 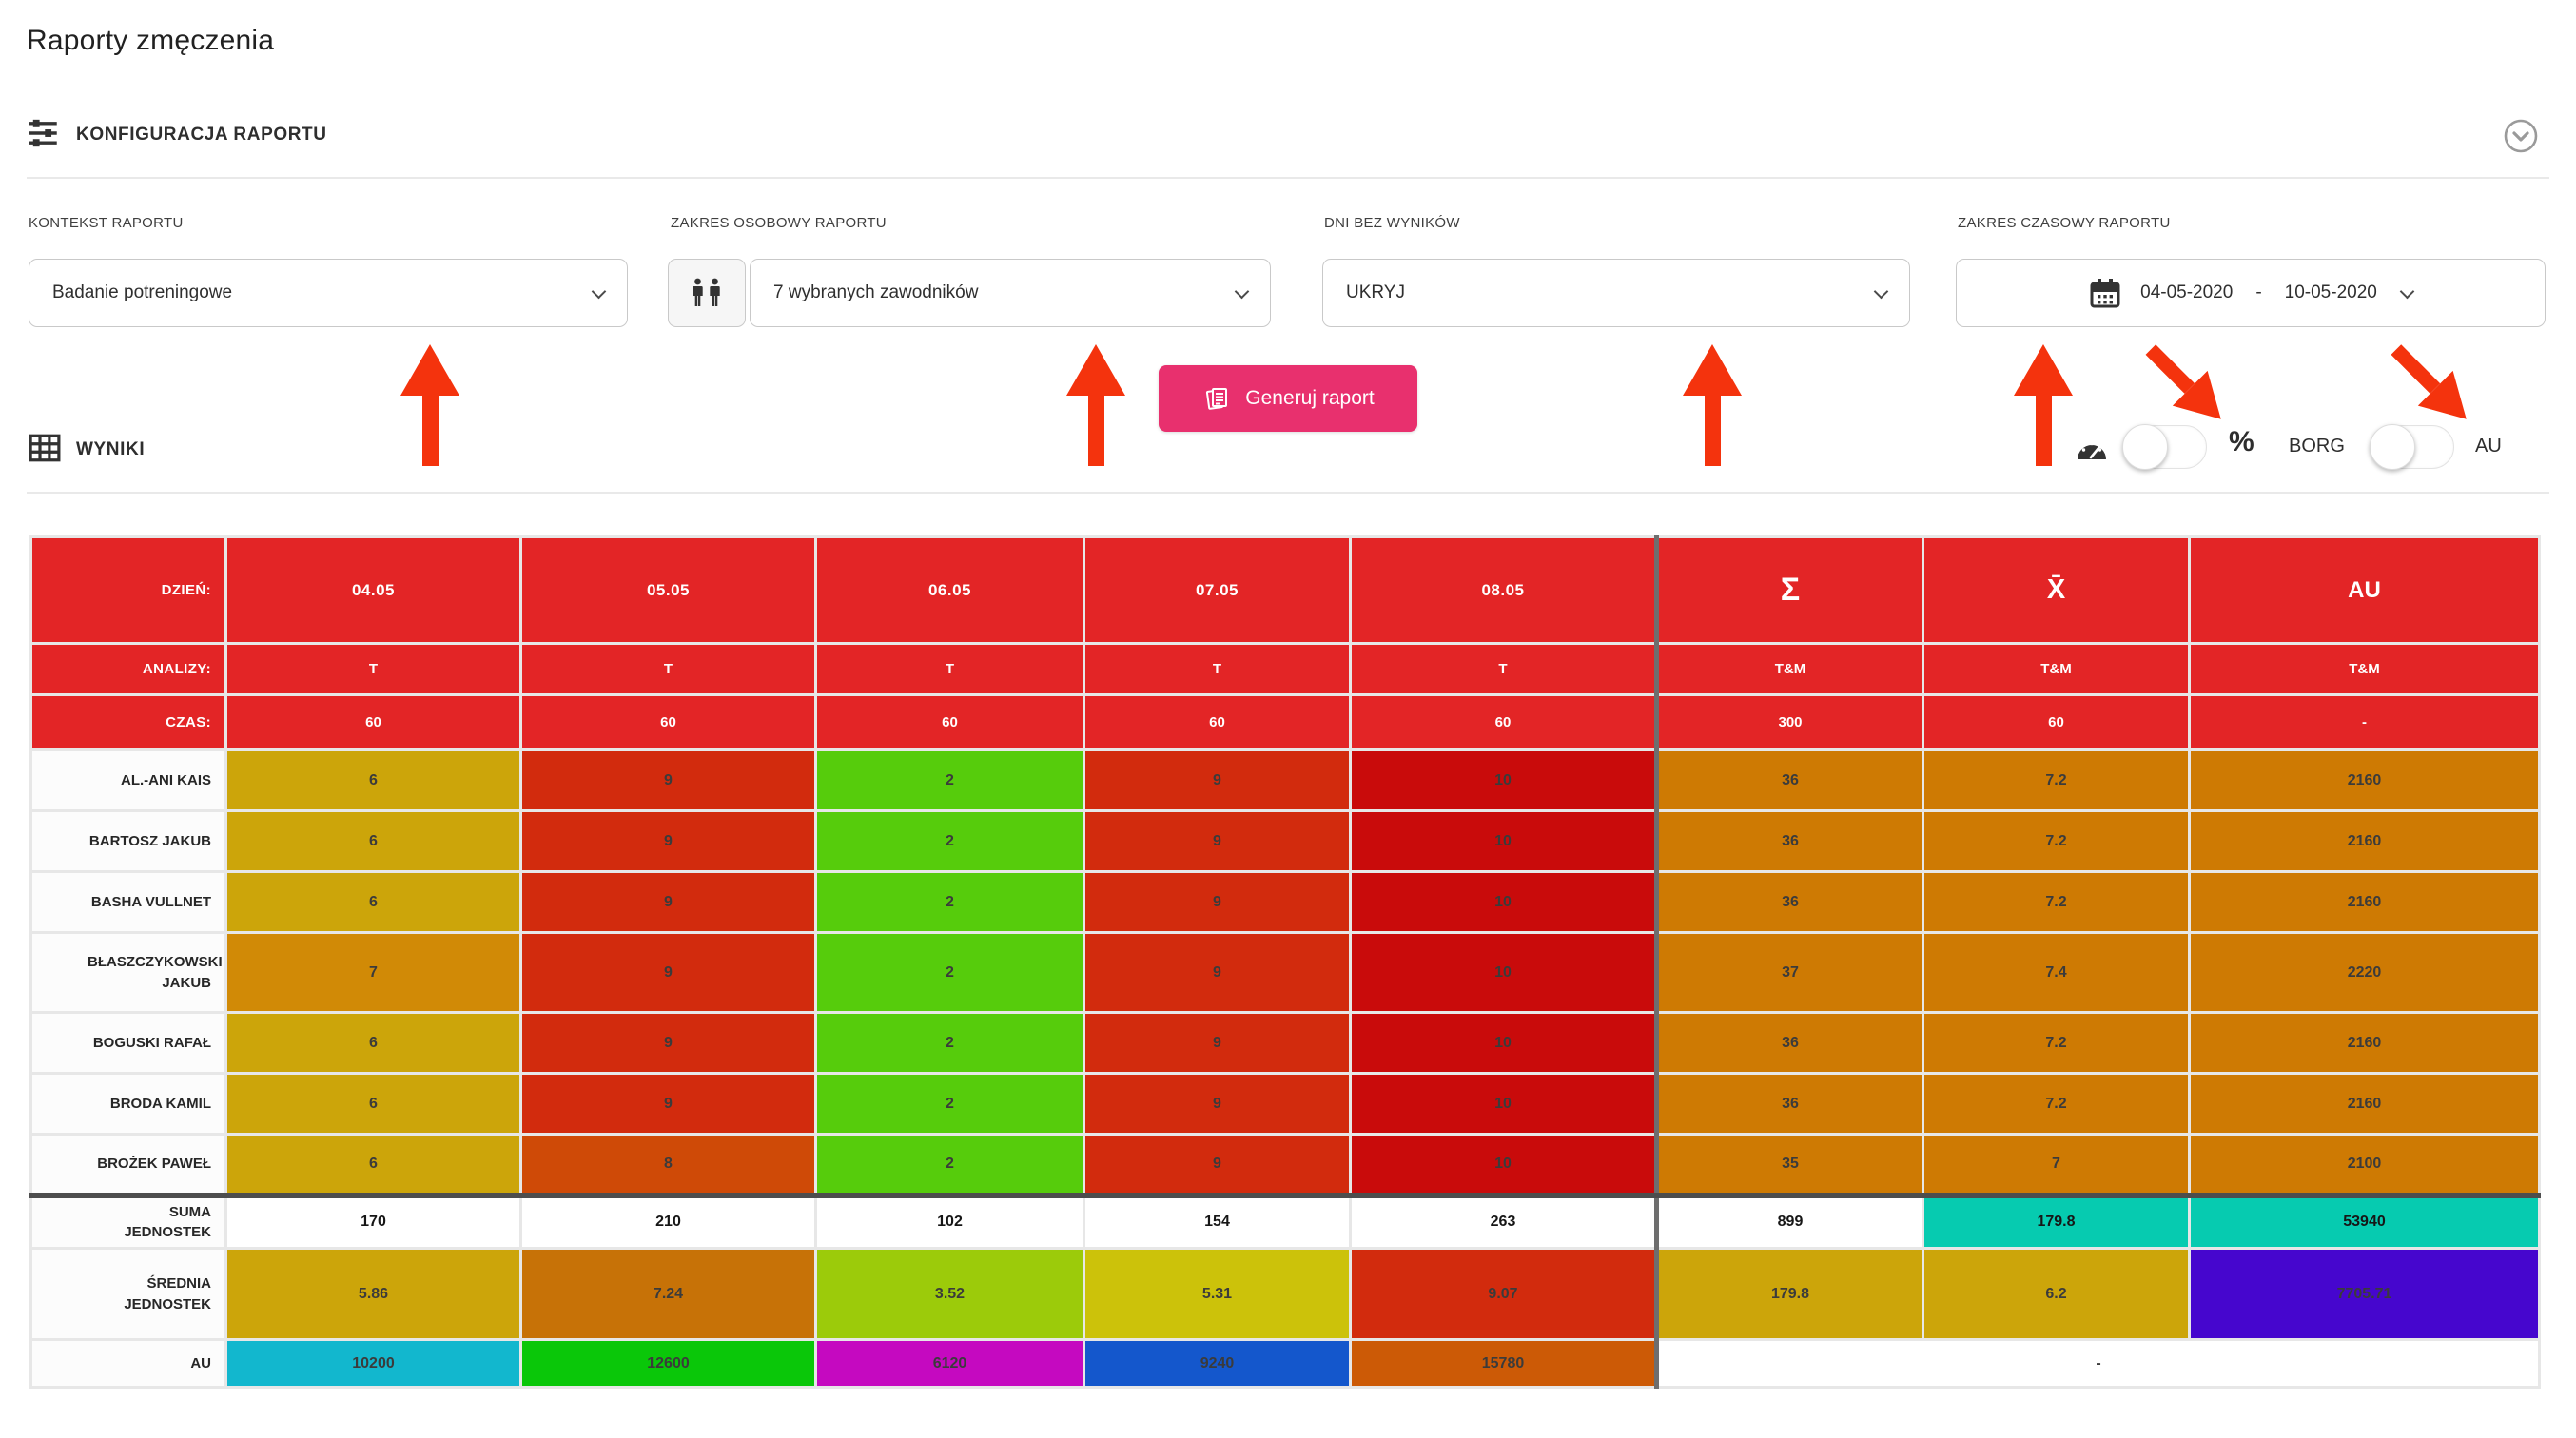 What do you see at coordinates (373, 1363) in the screenshot?
I see `summary-cell: 10200` at bounding box center [373, 1363].